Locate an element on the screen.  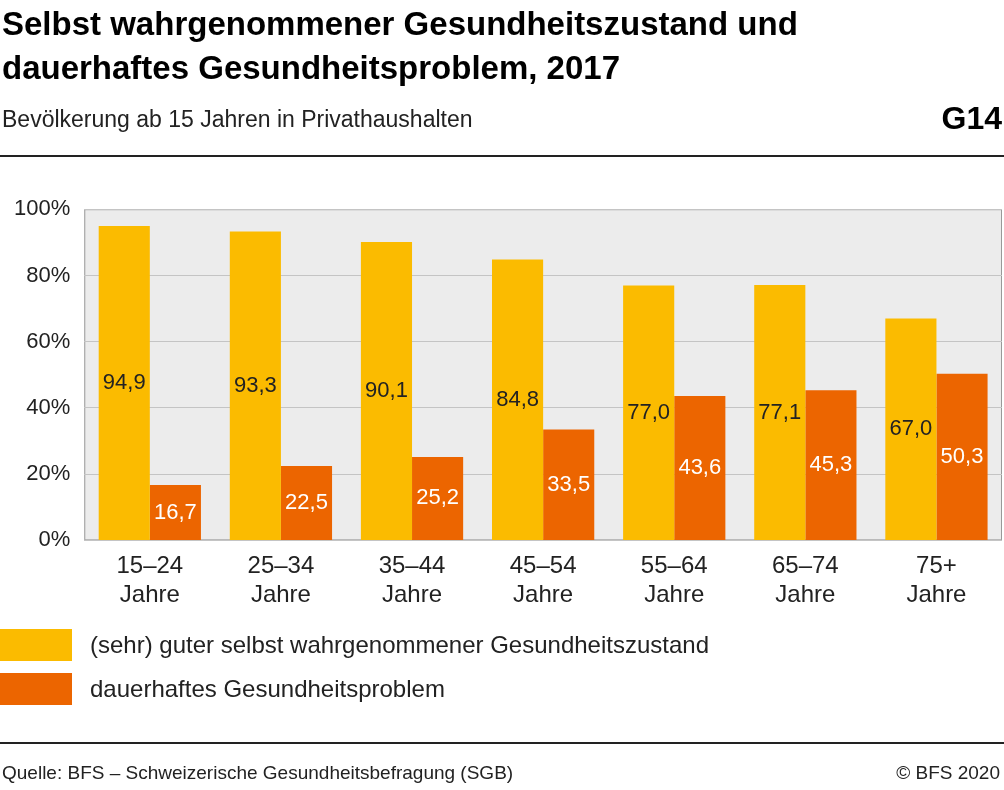
legend-label: (sehr) guter selbst wahrgenommener Gesundheitszustand is located at coordinates (399, 645).